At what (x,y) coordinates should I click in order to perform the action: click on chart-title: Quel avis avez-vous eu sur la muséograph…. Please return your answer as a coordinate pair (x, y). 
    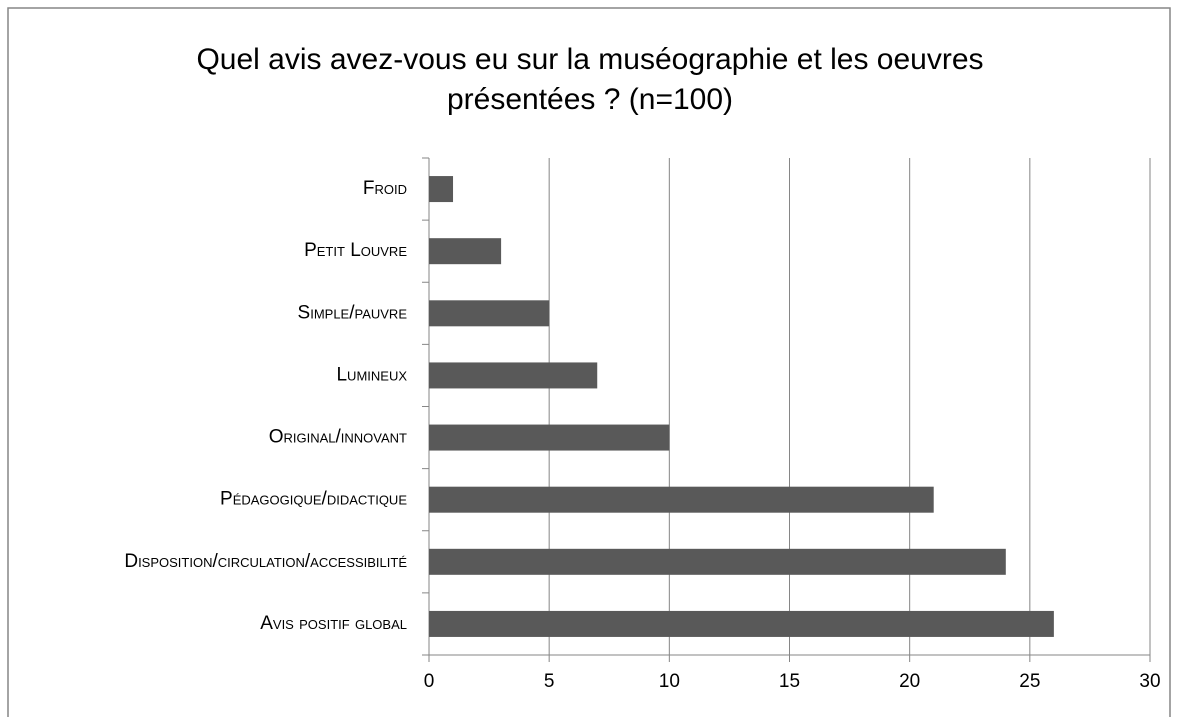
    Looking at the image, I should click on (590, 79).